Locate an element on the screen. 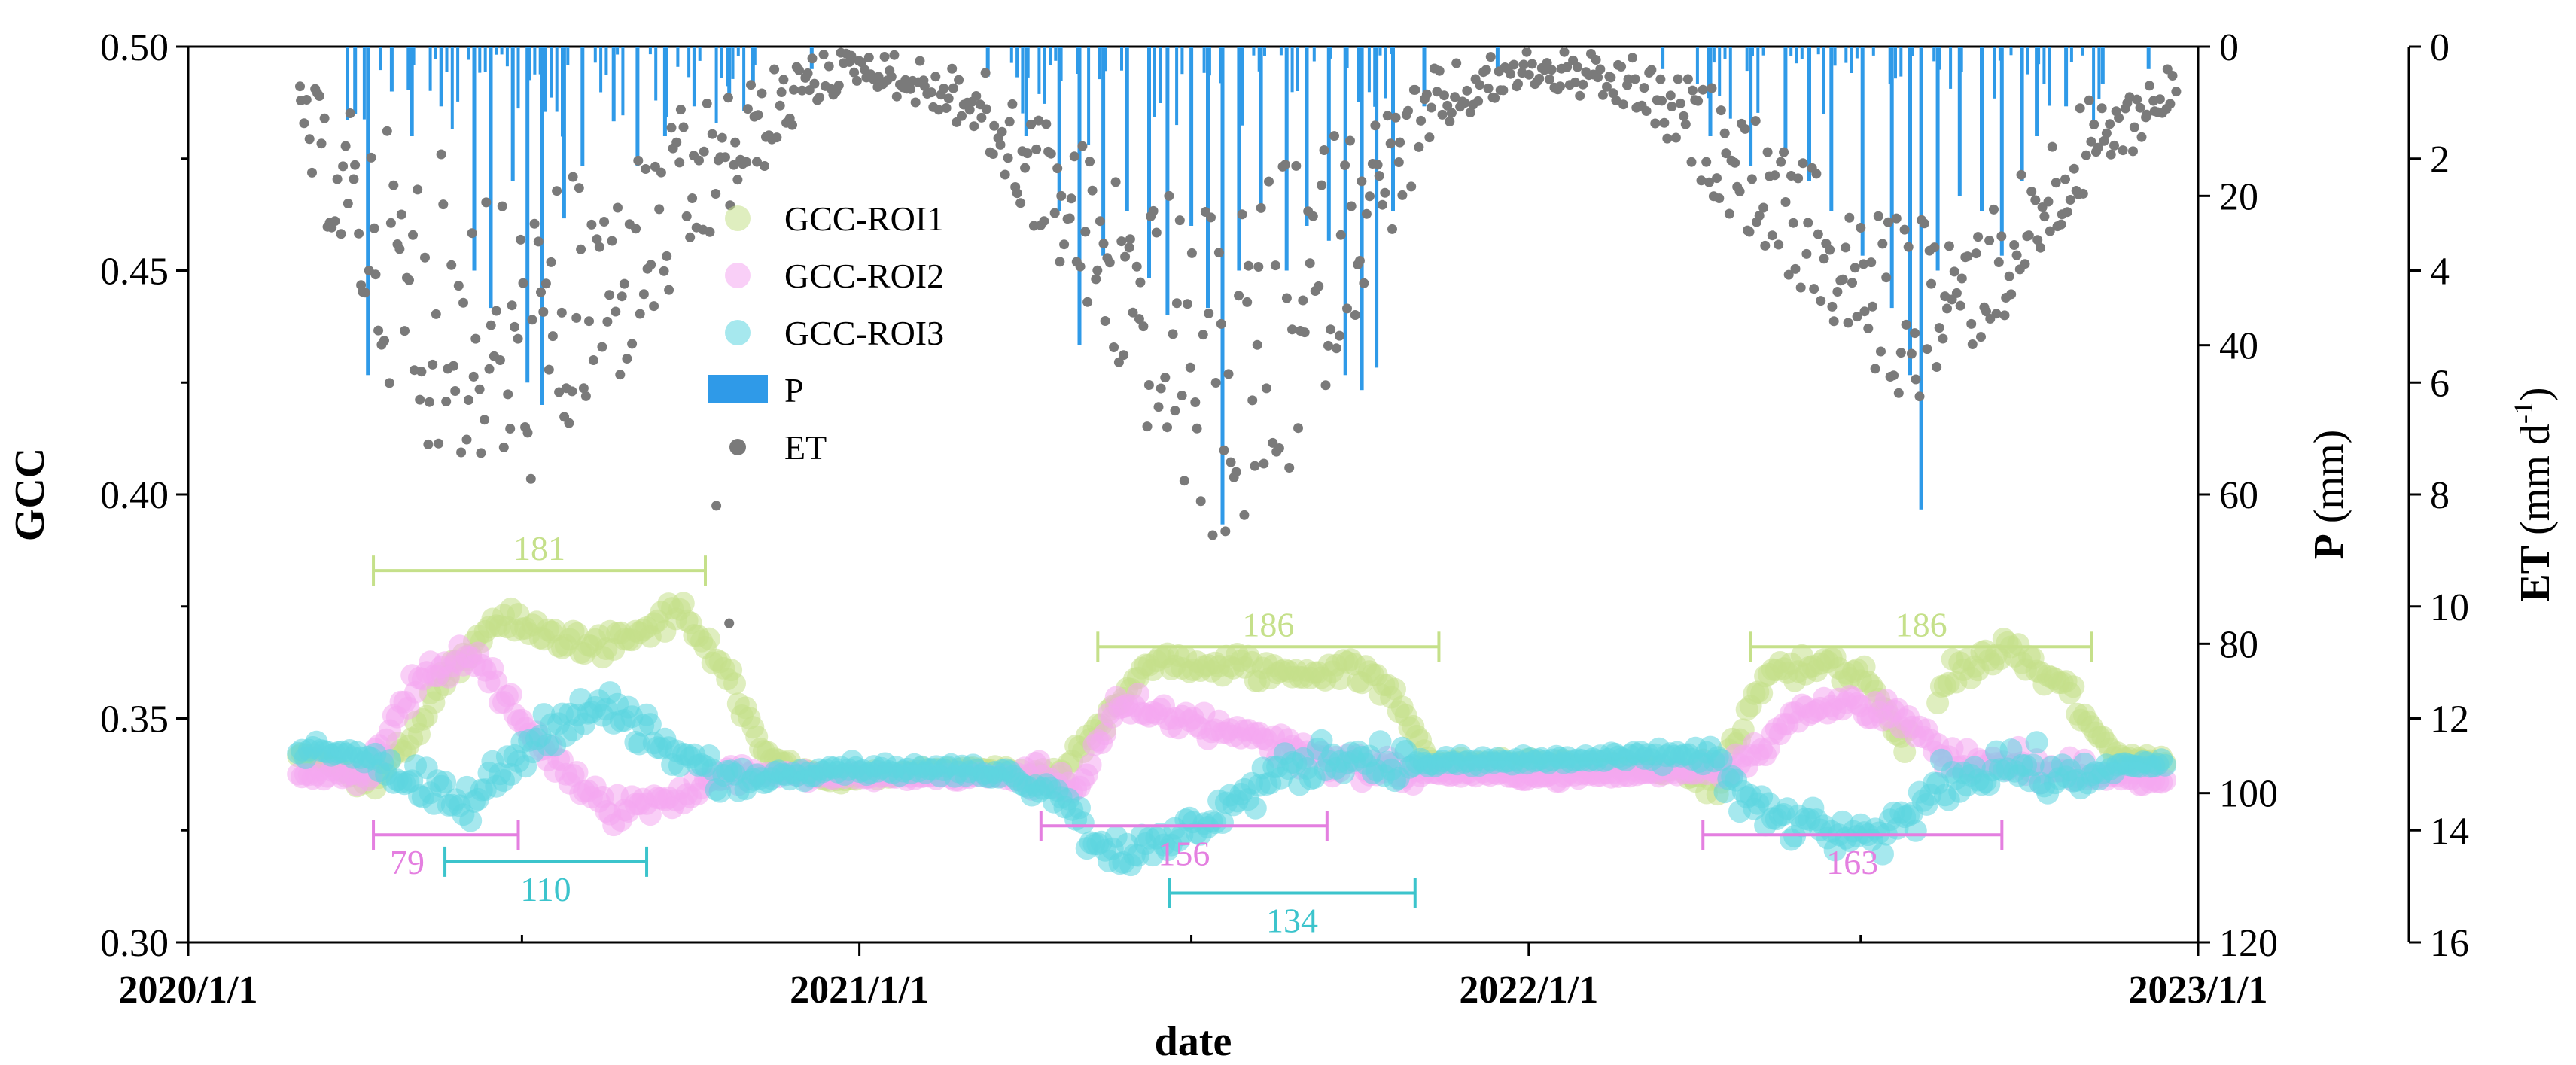 The height and width of the screenshot is (1065, 2576). x-tick-label: 2021/1/1 is located at coordinates (859, 991).